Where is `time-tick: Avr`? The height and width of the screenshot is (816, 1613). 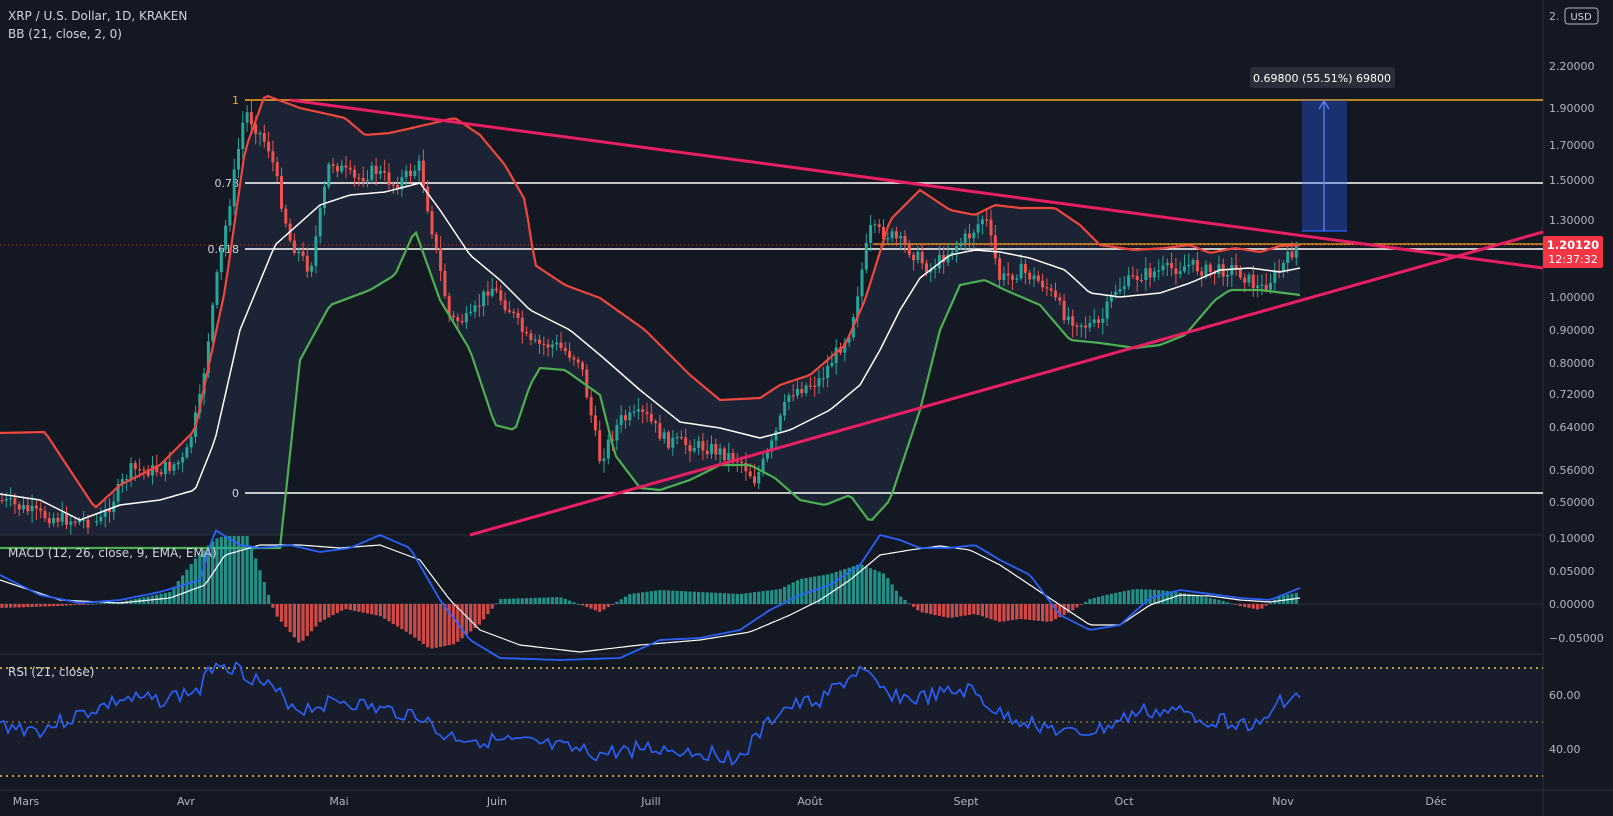
time-tick: Avr is located at coordinates (186, 801).